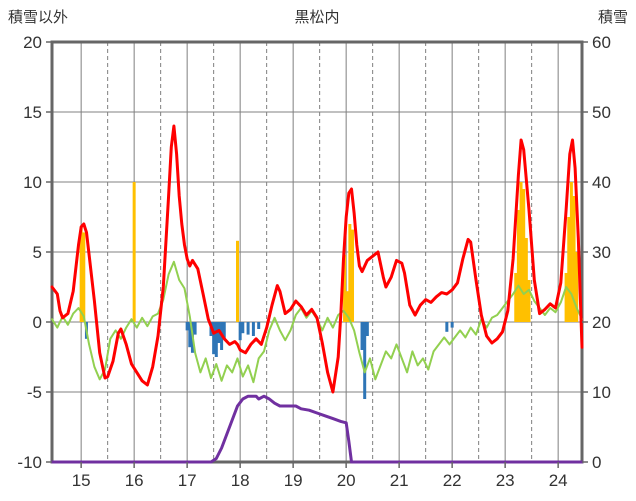 The height and width of the screenshot is (501, 636). Describe the element at coordinates (317, 17) in the screenshot. I see `chart-title: 黒松内` at that location.